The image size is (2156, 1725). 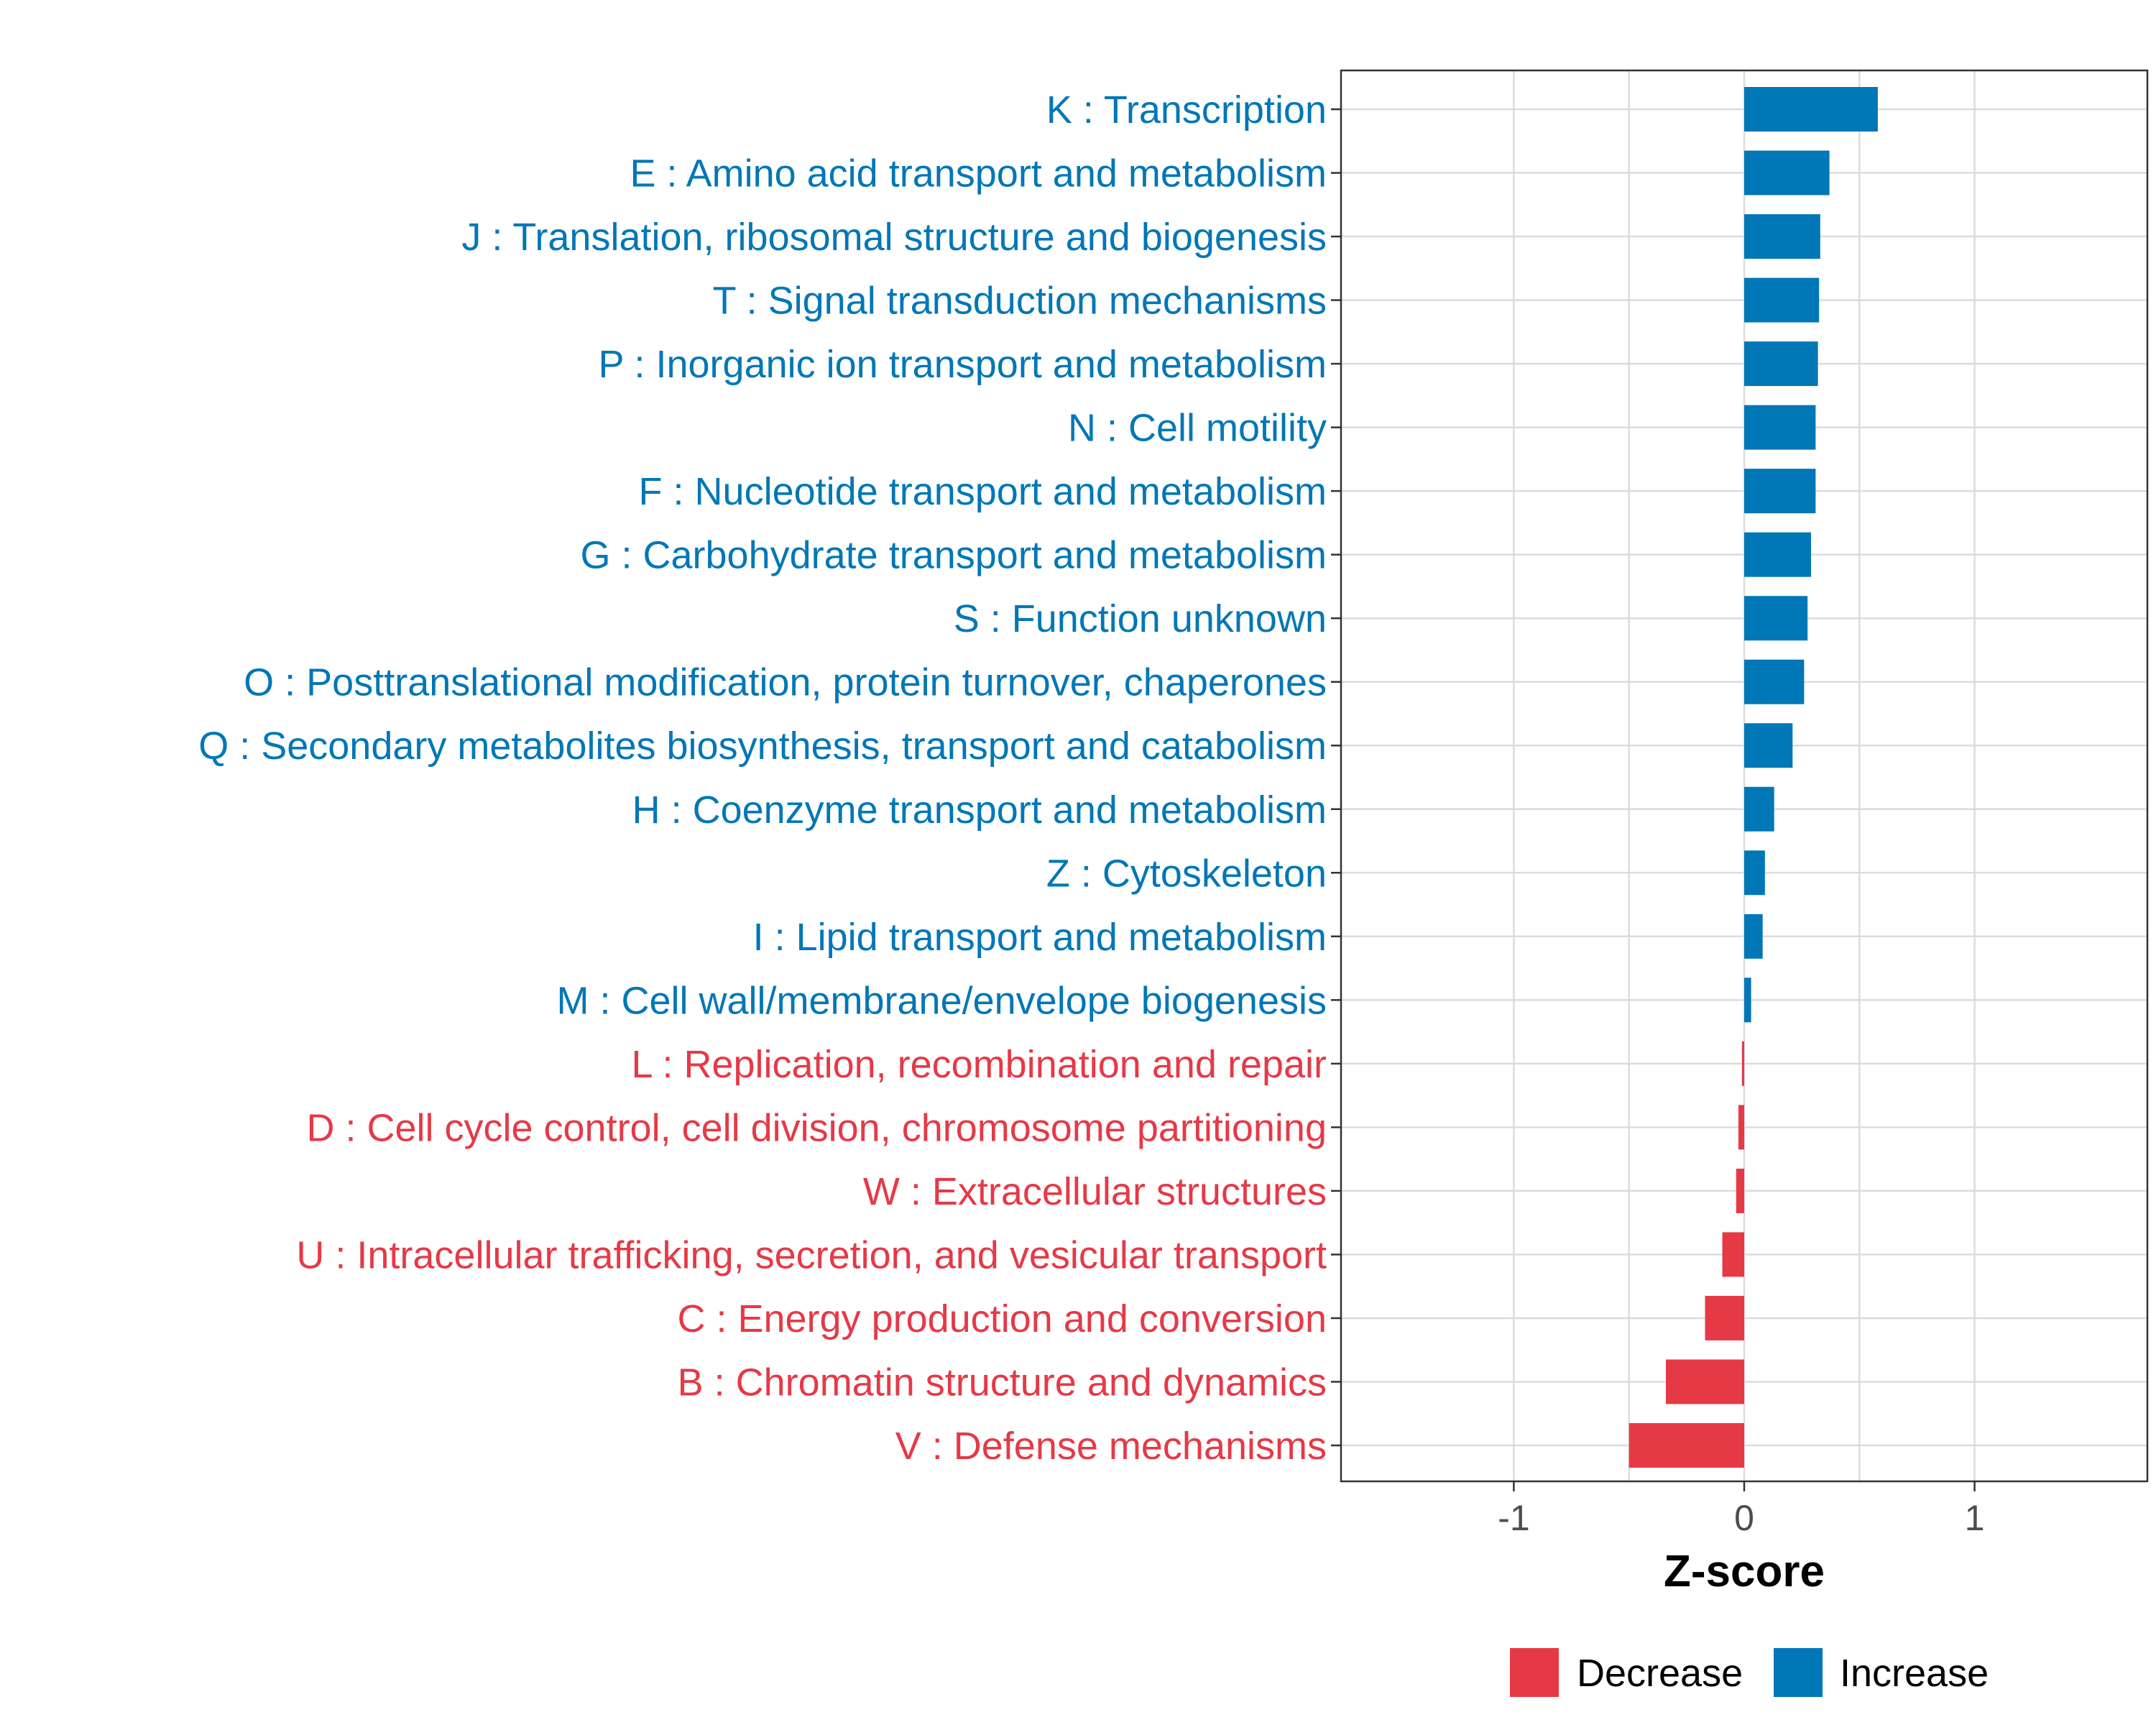 What do you see at coordinates (1040, 937) in the screenshot?
I see `category-label: I : Lipid transport and metabolism` at bounding box center [1040, 937].